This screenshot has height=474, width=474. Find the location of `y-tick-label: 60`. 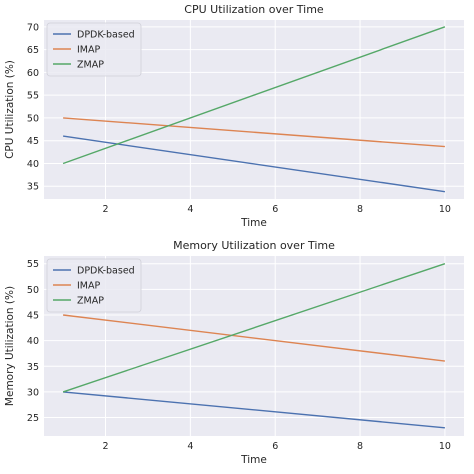

y-tick-label: 60 is located at coordinates (33, 73).